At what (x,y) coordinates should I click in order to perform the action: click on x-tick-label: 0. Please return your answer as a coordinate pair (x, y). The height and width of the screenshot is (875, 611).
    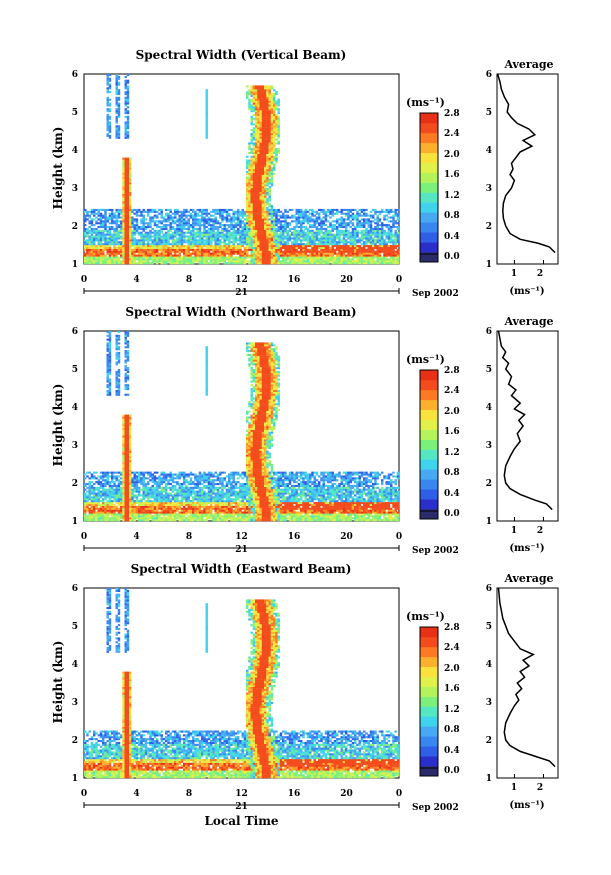
    Looking at the image, I should click on (84, 280).